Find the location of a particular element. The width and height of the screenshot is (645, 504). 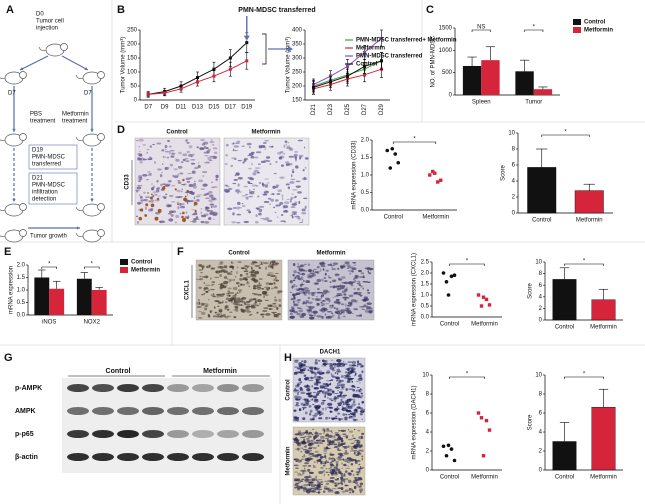

step-box is located at coordinates (53, 157).